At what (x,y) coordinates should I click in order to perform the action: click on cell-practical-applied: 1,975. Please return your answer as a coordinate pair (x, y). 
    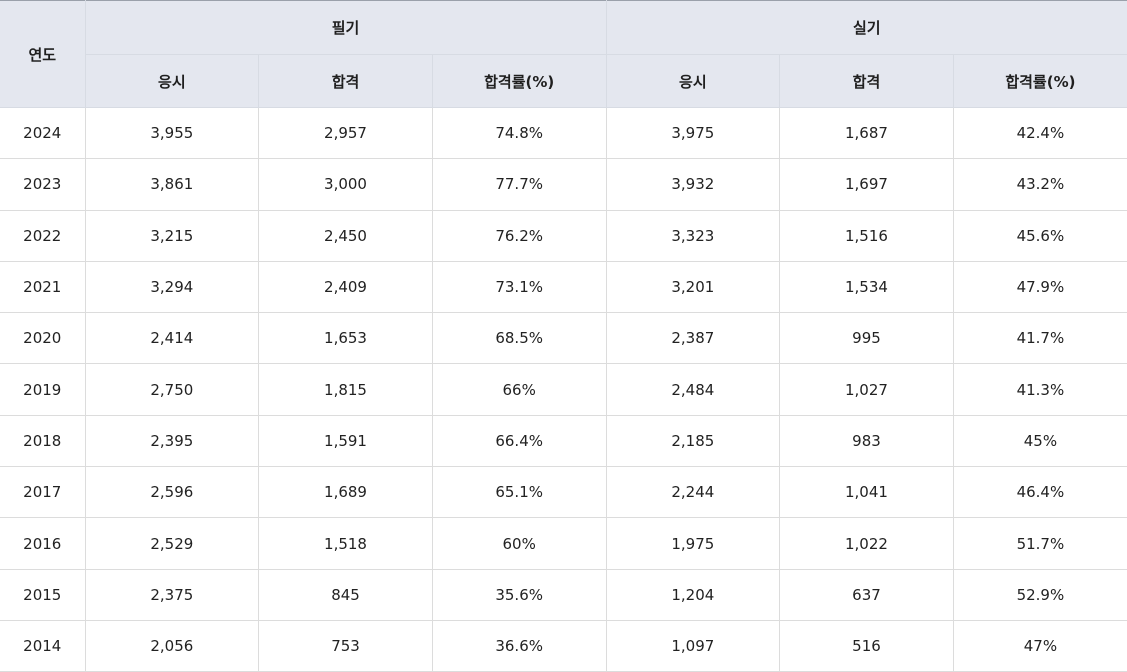
    Looking at the image, I should click on (693, 543).